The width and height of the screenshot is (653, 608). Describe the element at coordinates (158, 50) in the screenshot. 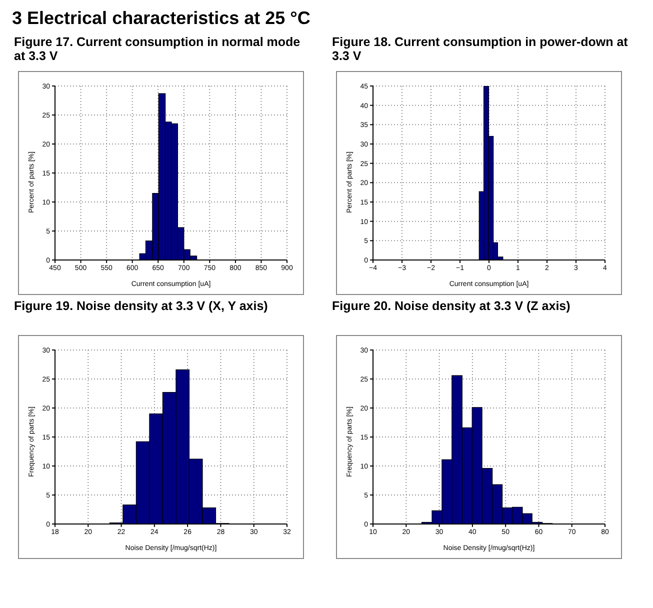

I see `chart-title: Figure 17. Current consumption in normal mode at 3.3 V` at that location.